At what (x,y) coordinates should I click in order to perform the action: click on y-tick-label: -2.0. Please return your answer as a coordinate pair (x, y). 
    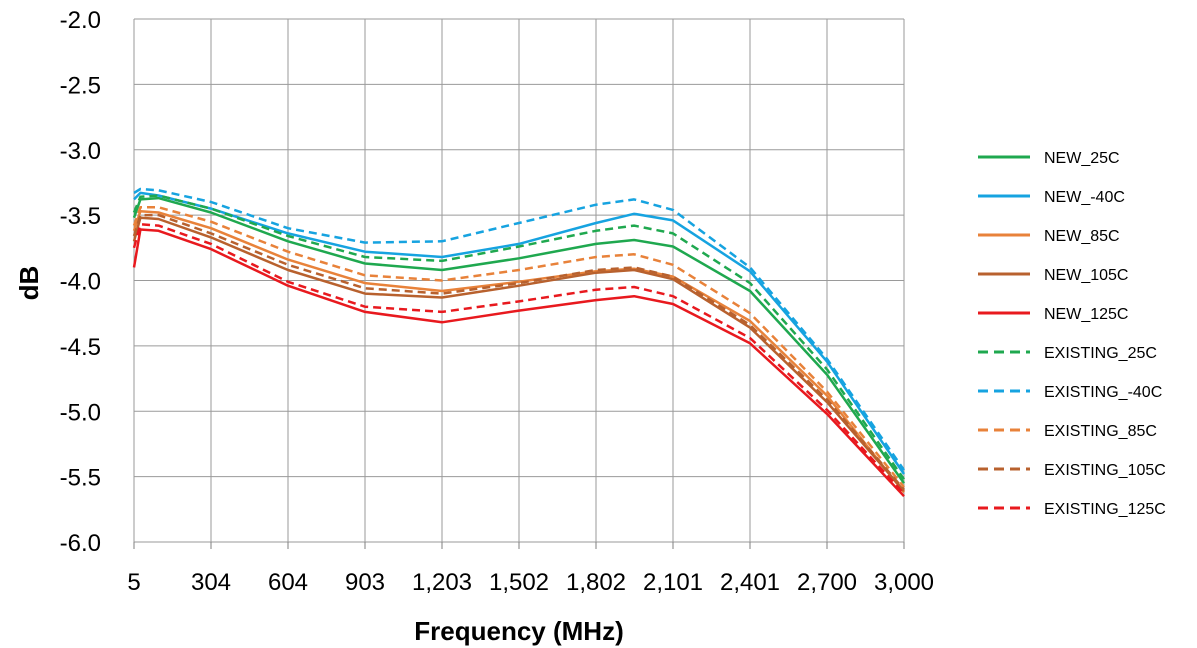
    Looking at the image, I should click on (80, 20).